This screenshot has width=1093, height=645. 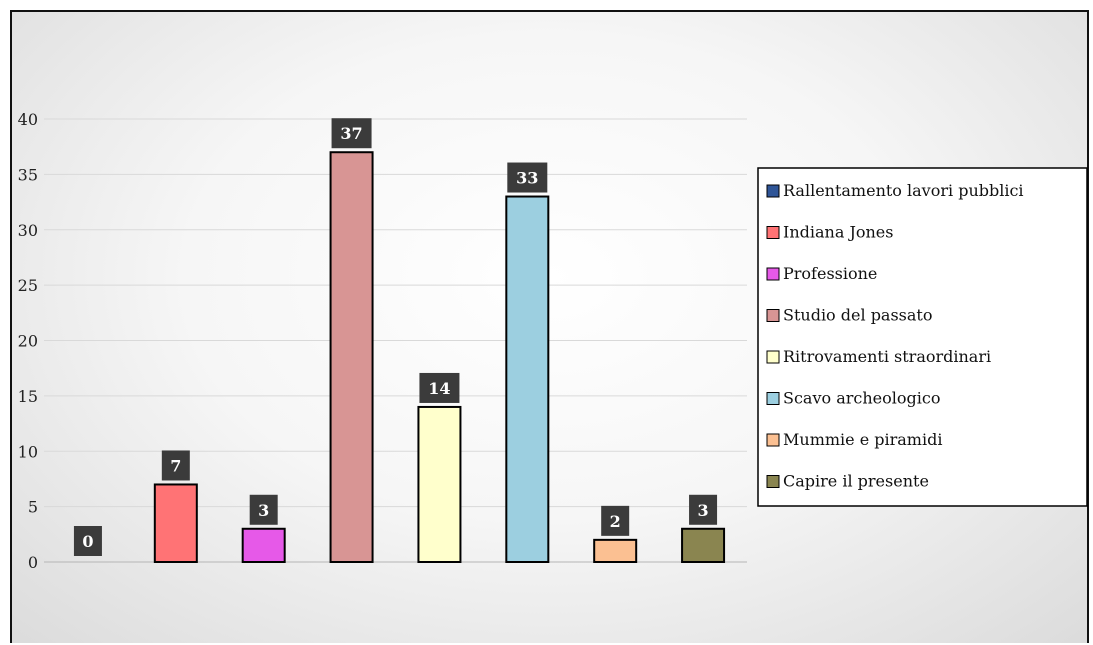 I want to click on data-label: 2, so click(x=615, y=521).